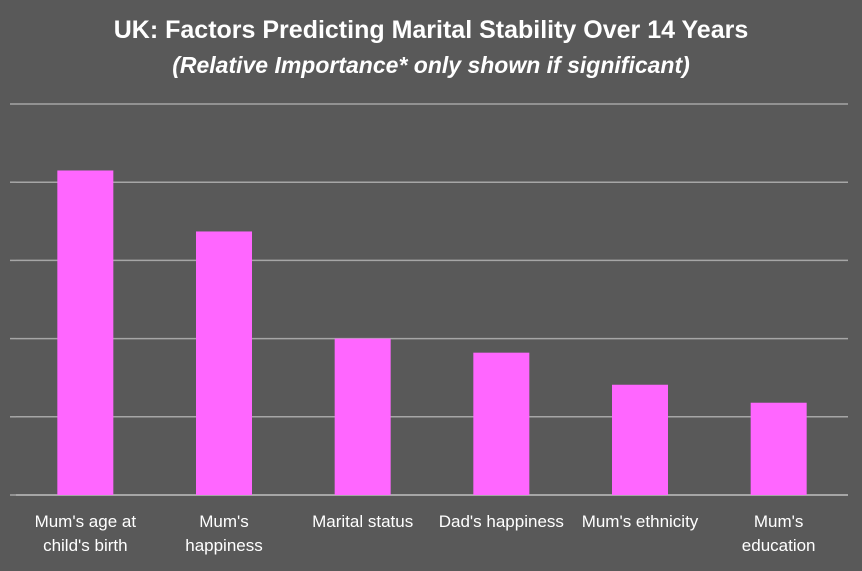  I want to click on x-tick-label: Mum's education, so click(778, 533).